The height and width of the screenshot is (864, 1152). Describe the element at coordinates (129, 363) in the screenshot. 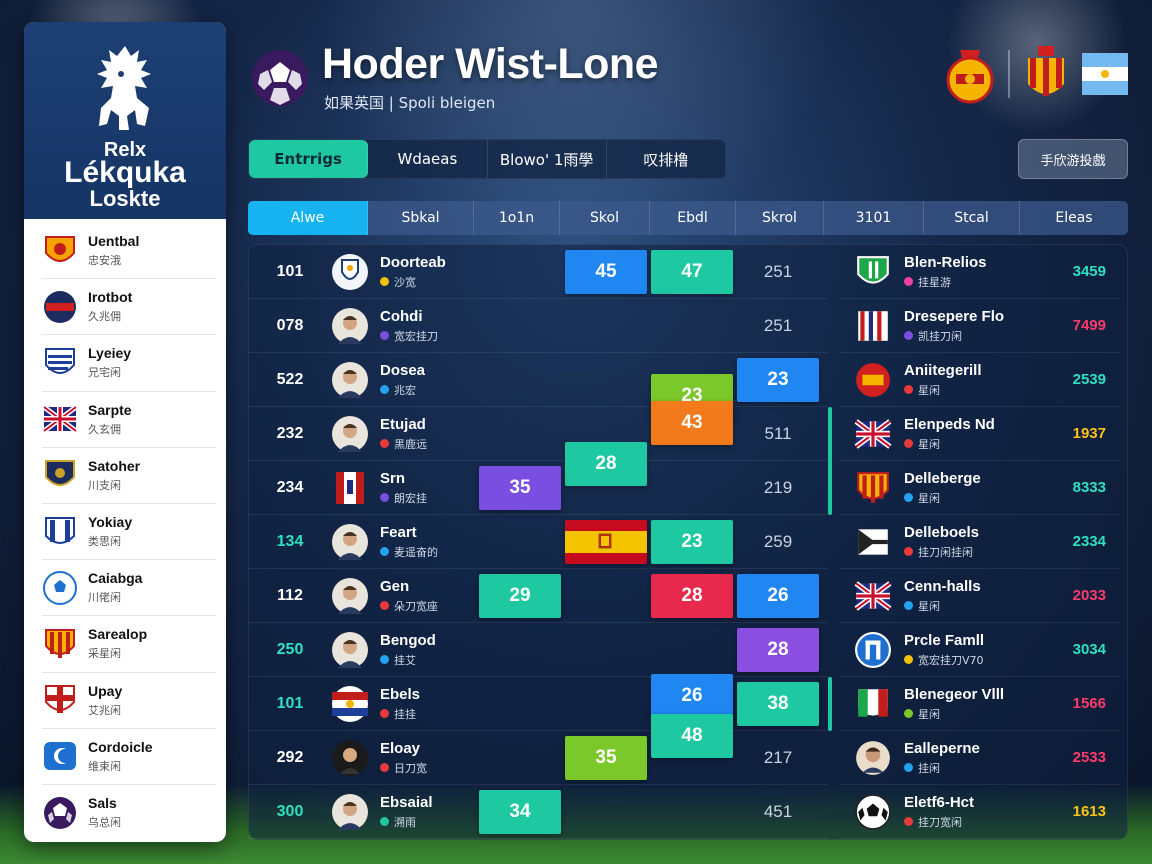

I see `sidebar-team-item: Lyeiey 兄宅闲` at that location.